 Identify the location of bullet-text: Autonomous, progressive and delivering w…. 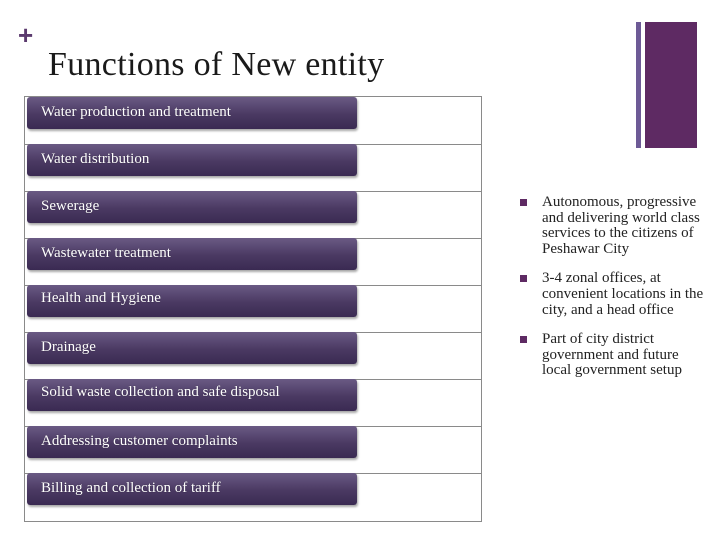
(621, 225).